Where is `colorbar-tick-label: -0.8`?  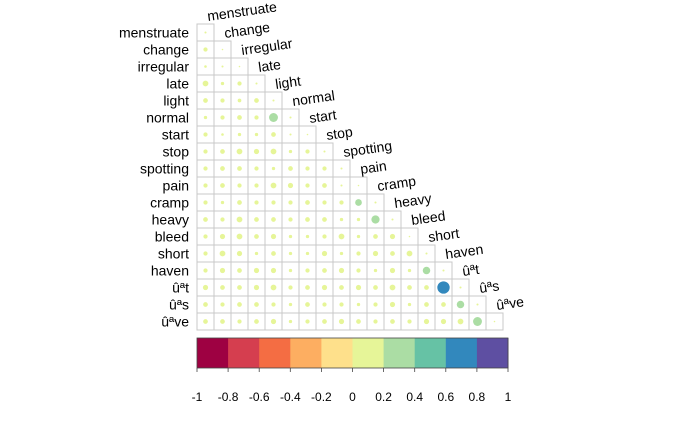 colorbar-tick-label: -0.8 is located at coordinates (228, 397).